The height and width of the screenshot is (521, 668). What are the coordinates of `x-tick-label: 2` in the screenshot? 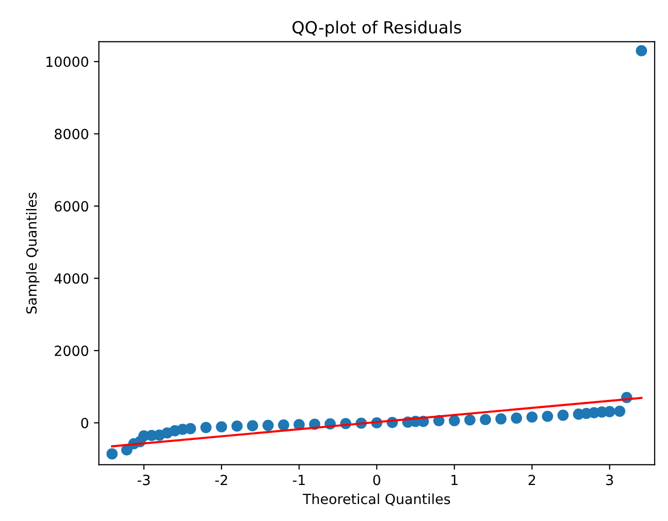 It's located at (532, 480).